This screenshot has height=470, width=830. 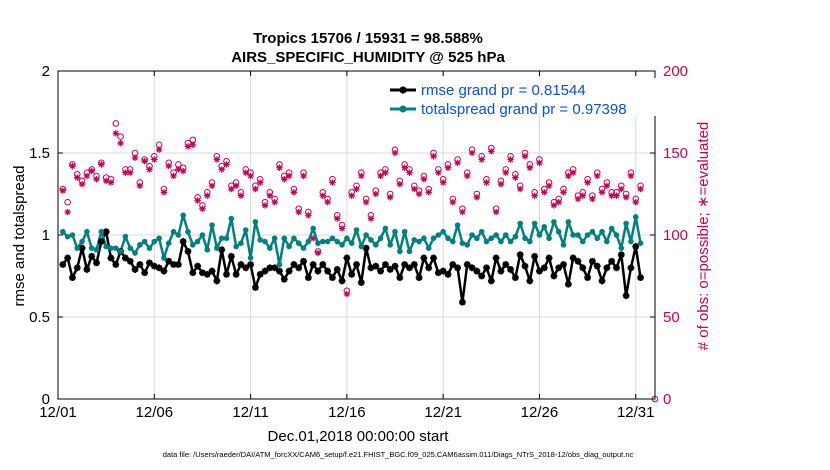 What do you see at coordinates (524, 109) in the screenshot?
I see `legend-spread-label: totalspread grand pr = 0.97398` at bounding box center [524, 109].